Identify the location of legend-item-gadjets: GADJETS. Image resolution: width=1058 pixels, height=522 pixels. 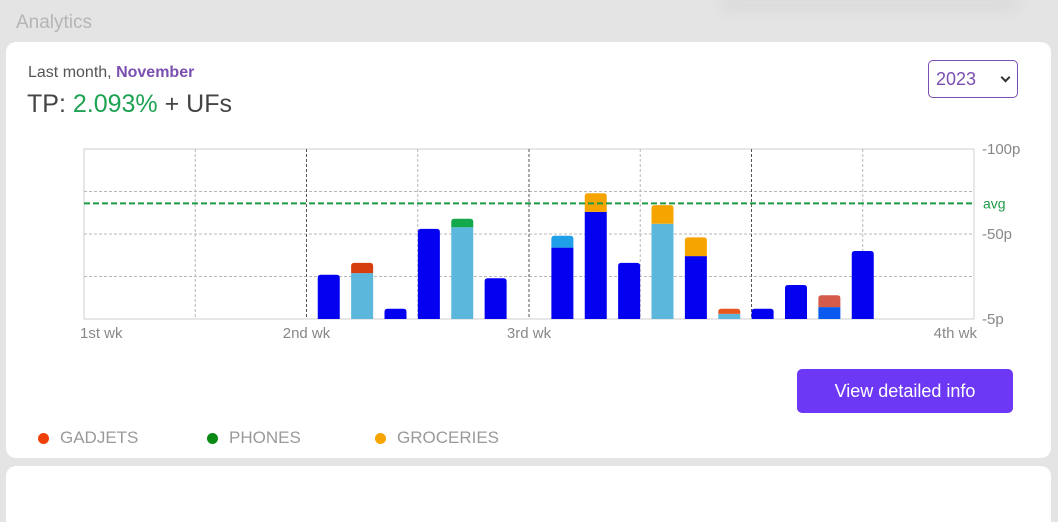
(88, 438).